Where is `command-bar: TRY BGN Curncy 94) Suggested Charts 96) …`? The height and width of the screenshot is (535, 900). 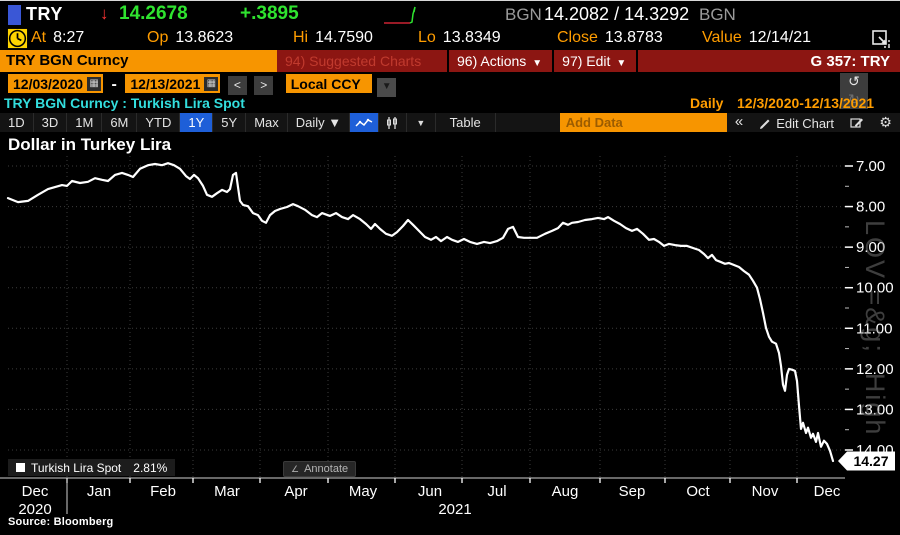
command-bar: TRY BGN Curncy 94) Suggested Charts 96) … is located at coordinates (450, 61).